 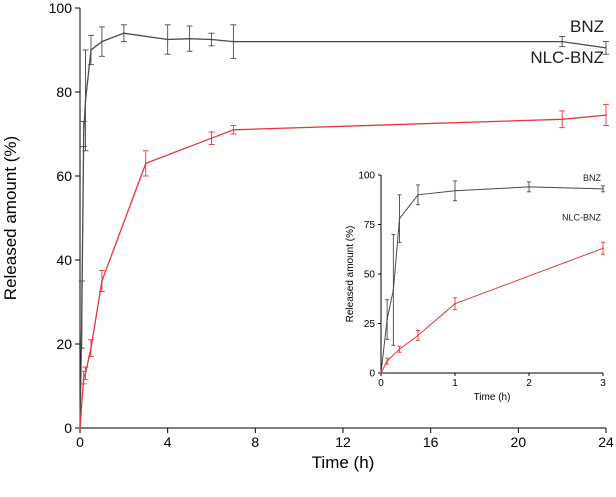 What do you see at coordinates (255, 442) in the screenshot?
I see `main-x-tick-label: 8` at bounding box center [255, 442].